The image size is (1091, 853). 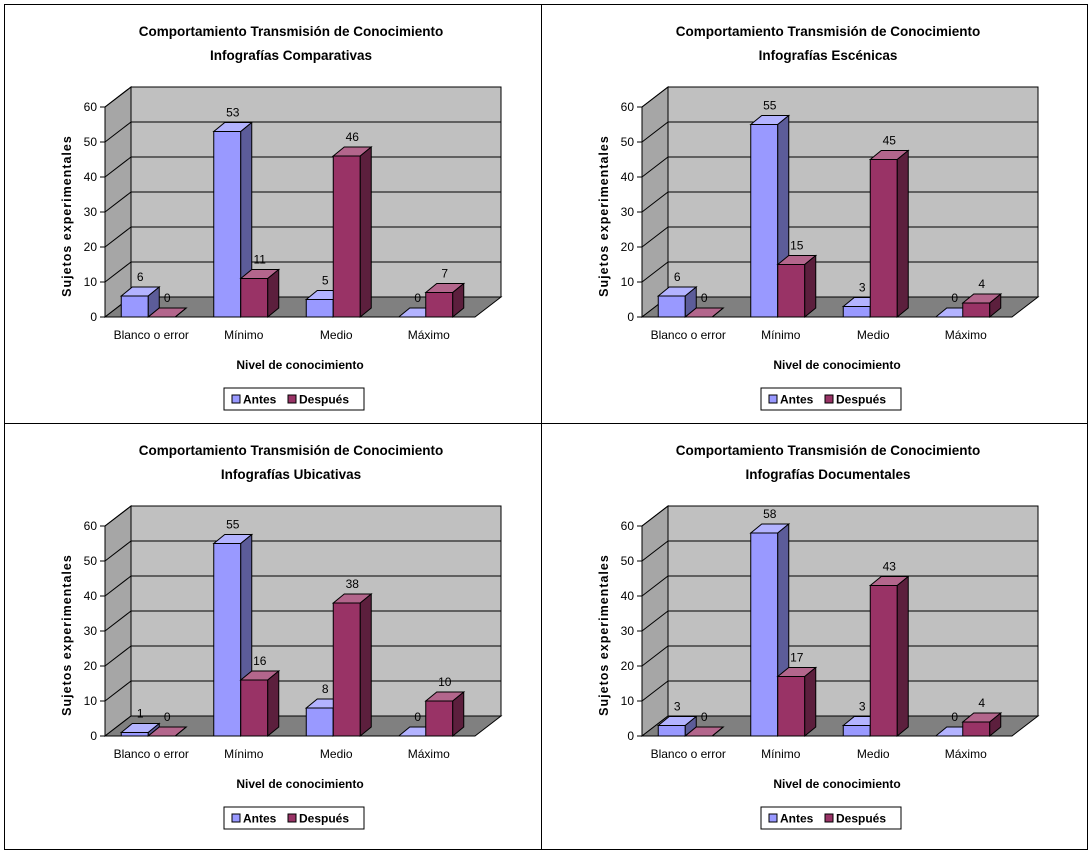 What do you see at coordinates (827, 474) in the screenshot?
I see `chart-subtitle: Infografías Documentales` at bounding box center [827, 474].